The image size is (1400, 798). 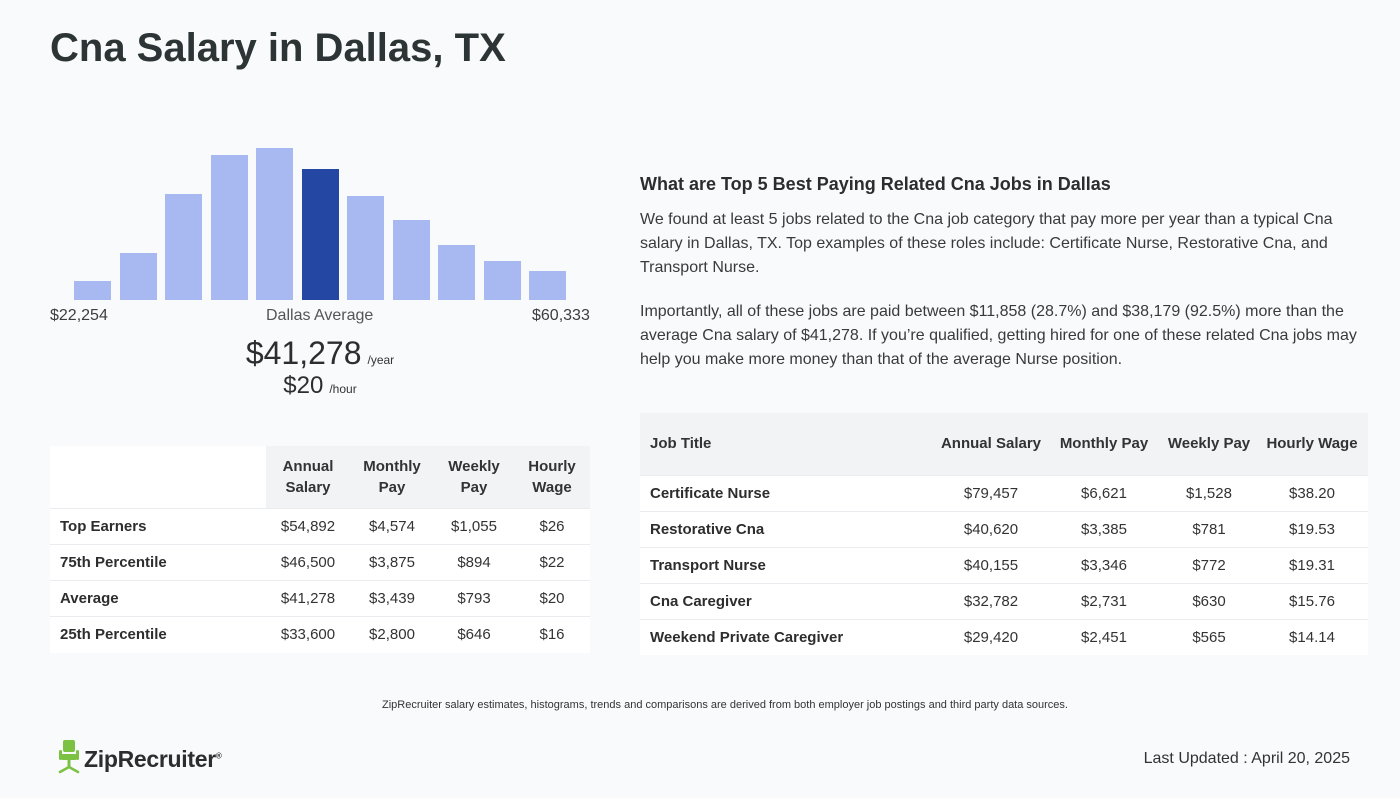 What do you see at coordinates (991, 492) in the screenshot?
I see `annual-salary-cell: $79,457` at bounding box center [991, 492].